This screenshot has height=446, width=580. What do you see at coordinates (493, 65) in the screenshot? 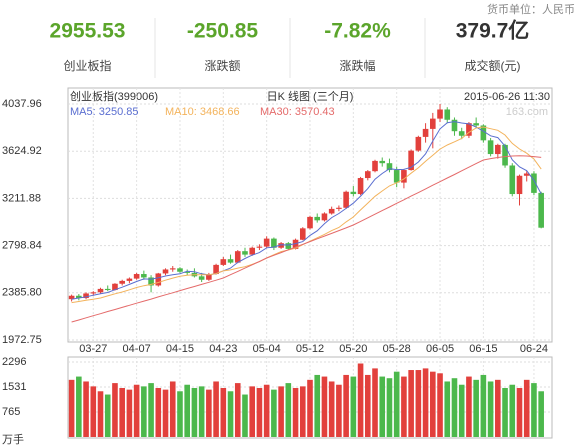
I see `stat-label: 成交额(元)` at bounding box center [493, 65].